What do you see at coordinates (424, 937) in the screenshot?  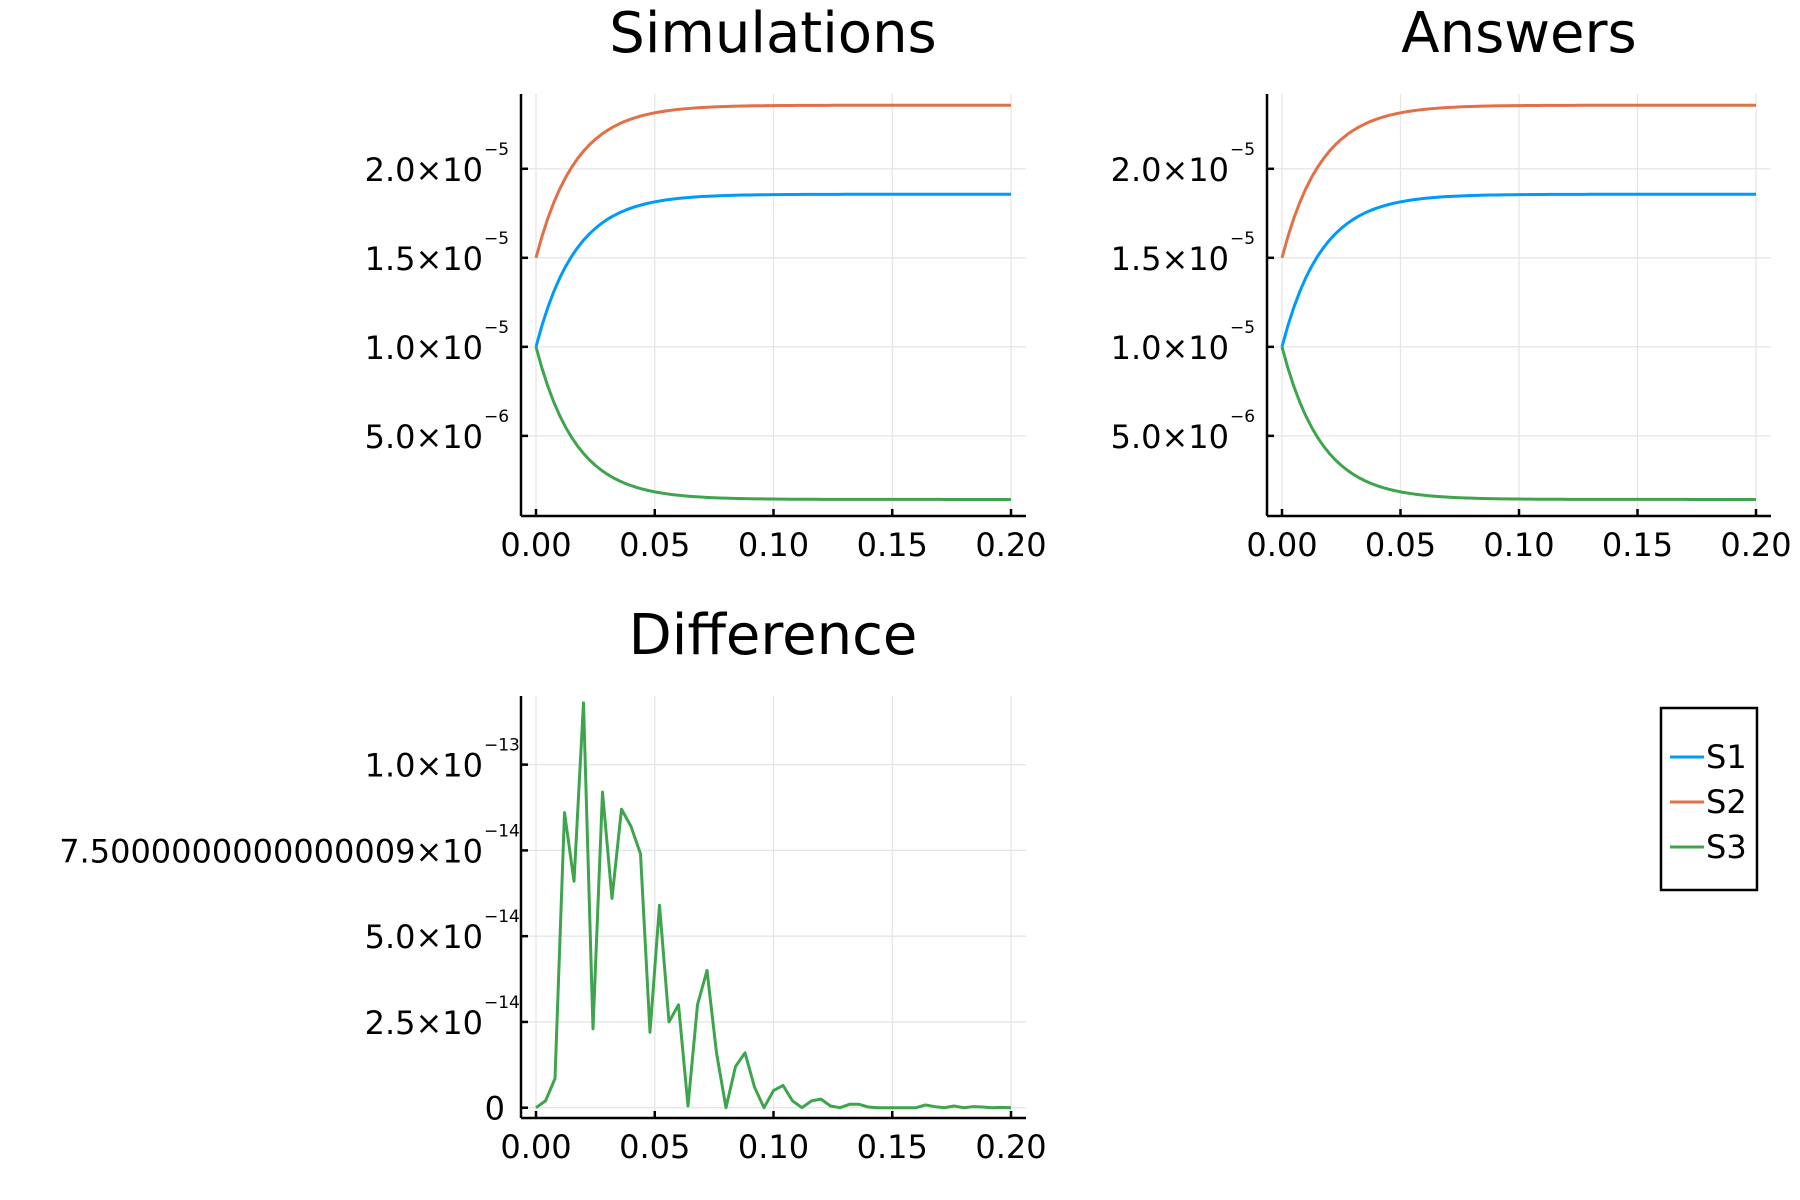 I see `difference-ytick-label: 5.0×10` at bounding box center [424, 937].